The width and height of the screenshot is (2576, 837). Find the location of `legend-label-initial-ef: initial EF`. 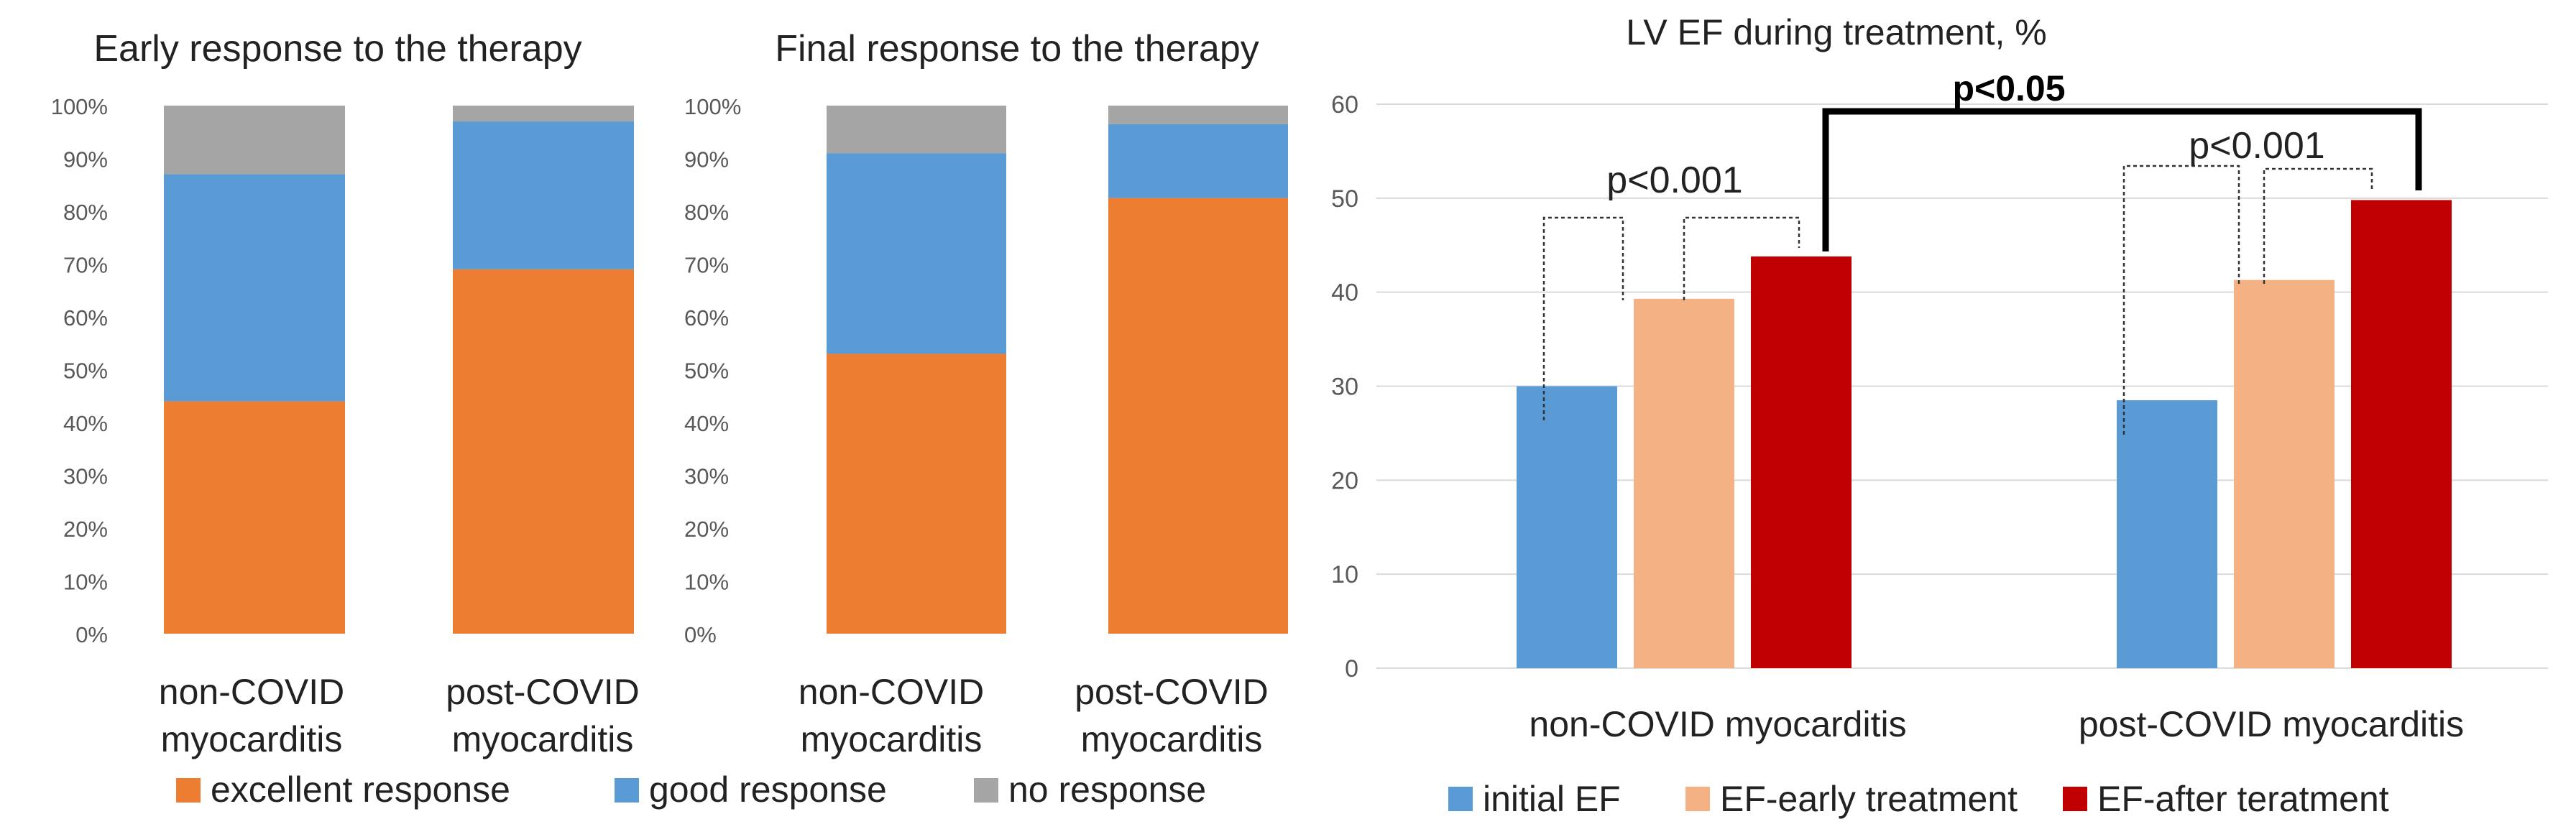

legend-label-initial-ef: initial EF is located at coordinates (1552, 799).